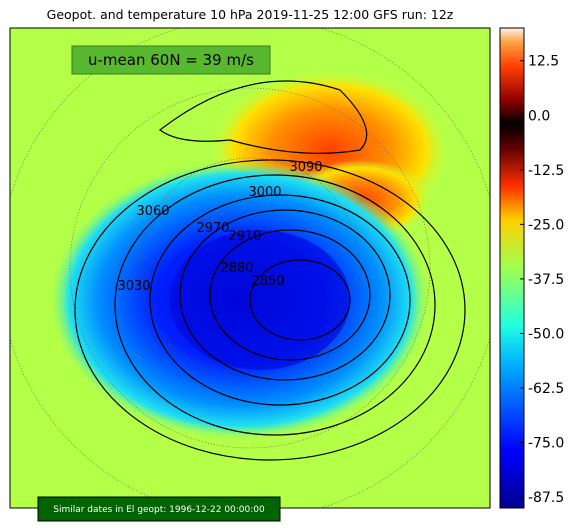 This screenshot has height=528, width=587. What do you see at coordinates (546, 171) in the screenshot?
I see `colorbar-tick-label: -12.5` at bounding box center [546, 171].